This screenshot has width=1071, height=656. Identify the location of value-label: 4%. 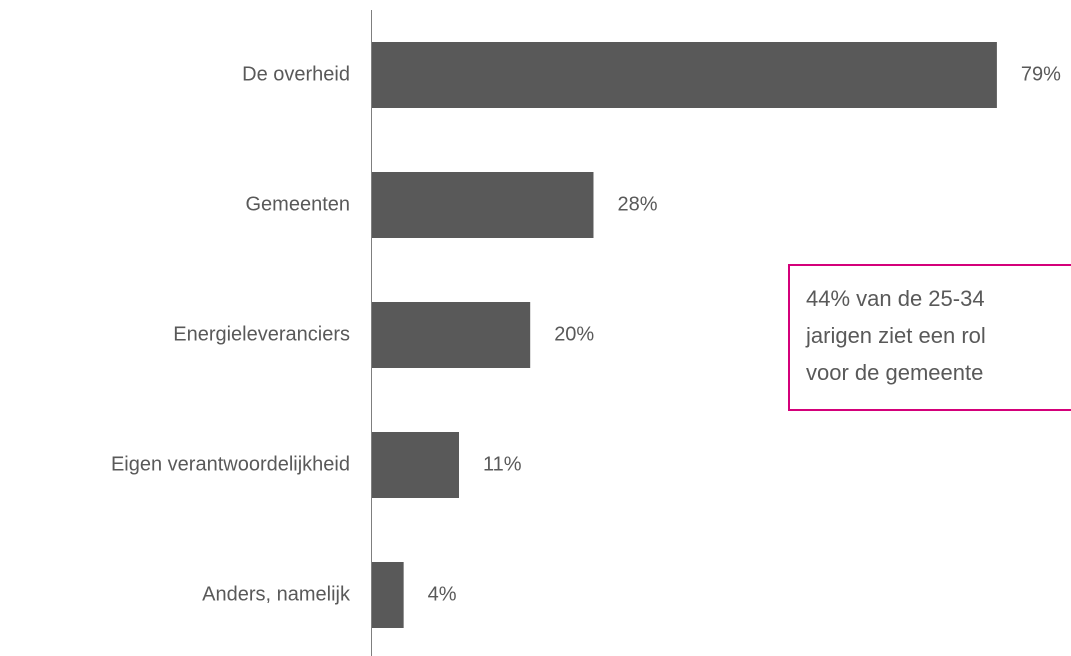
(442, 594).